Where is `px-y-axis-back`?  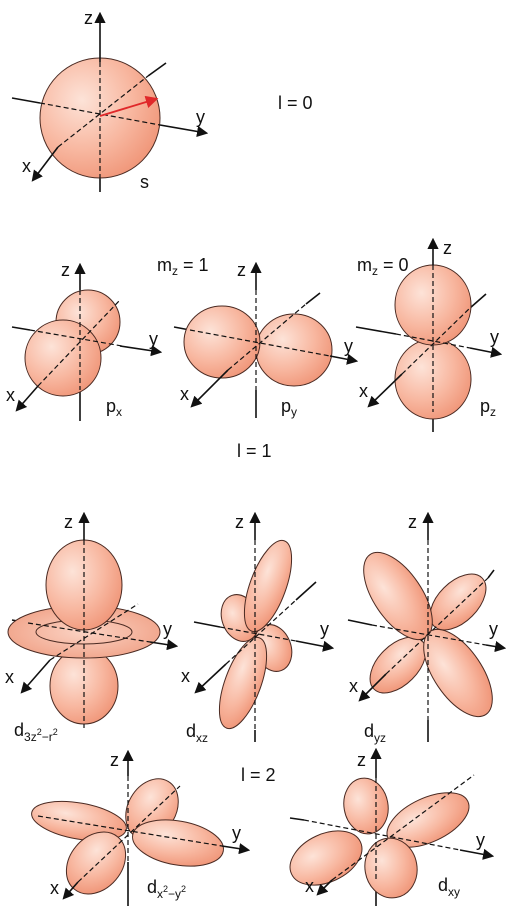 px-y-axis-back is located at coordinates (21, 328).